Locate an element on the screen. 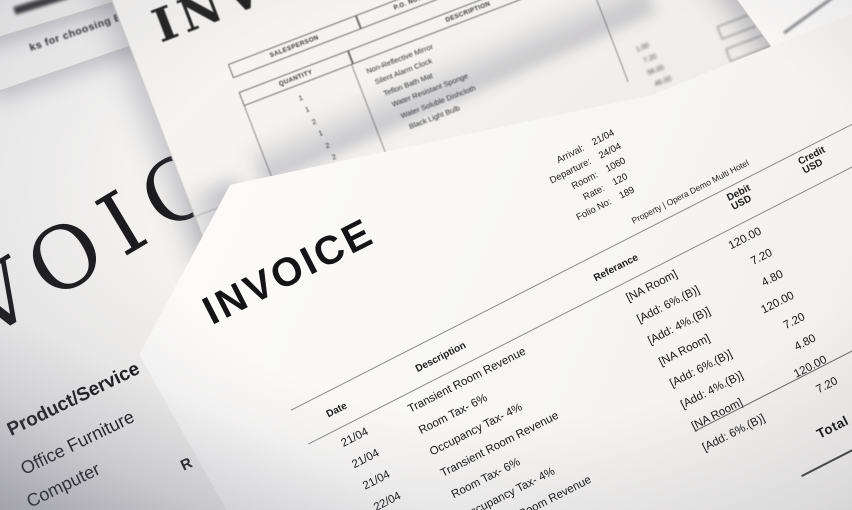 This screenshot has height=510, width=852. cell-date: 21/04 is located at coordinates (355, 437).